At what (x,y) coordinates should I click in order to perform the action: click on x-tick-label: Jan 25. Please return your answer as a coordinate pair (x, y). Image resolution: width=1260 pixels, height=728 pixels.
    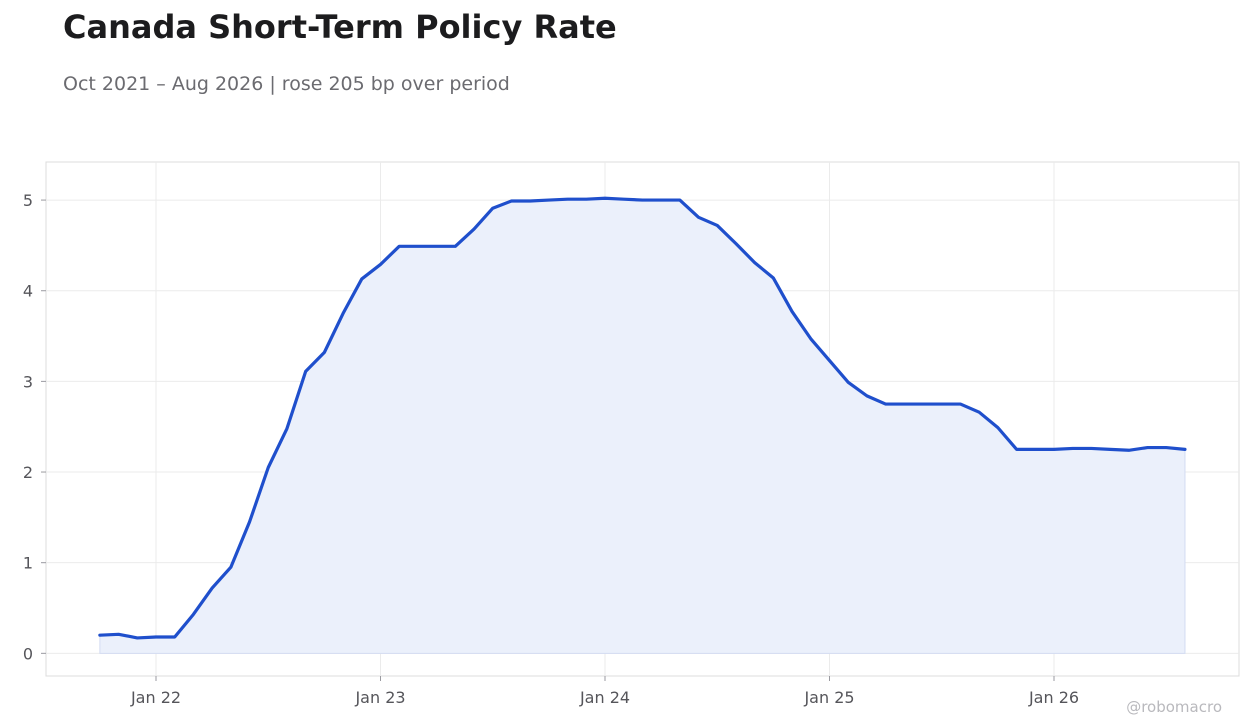
    Looking at the image, I should click on (828, 697).